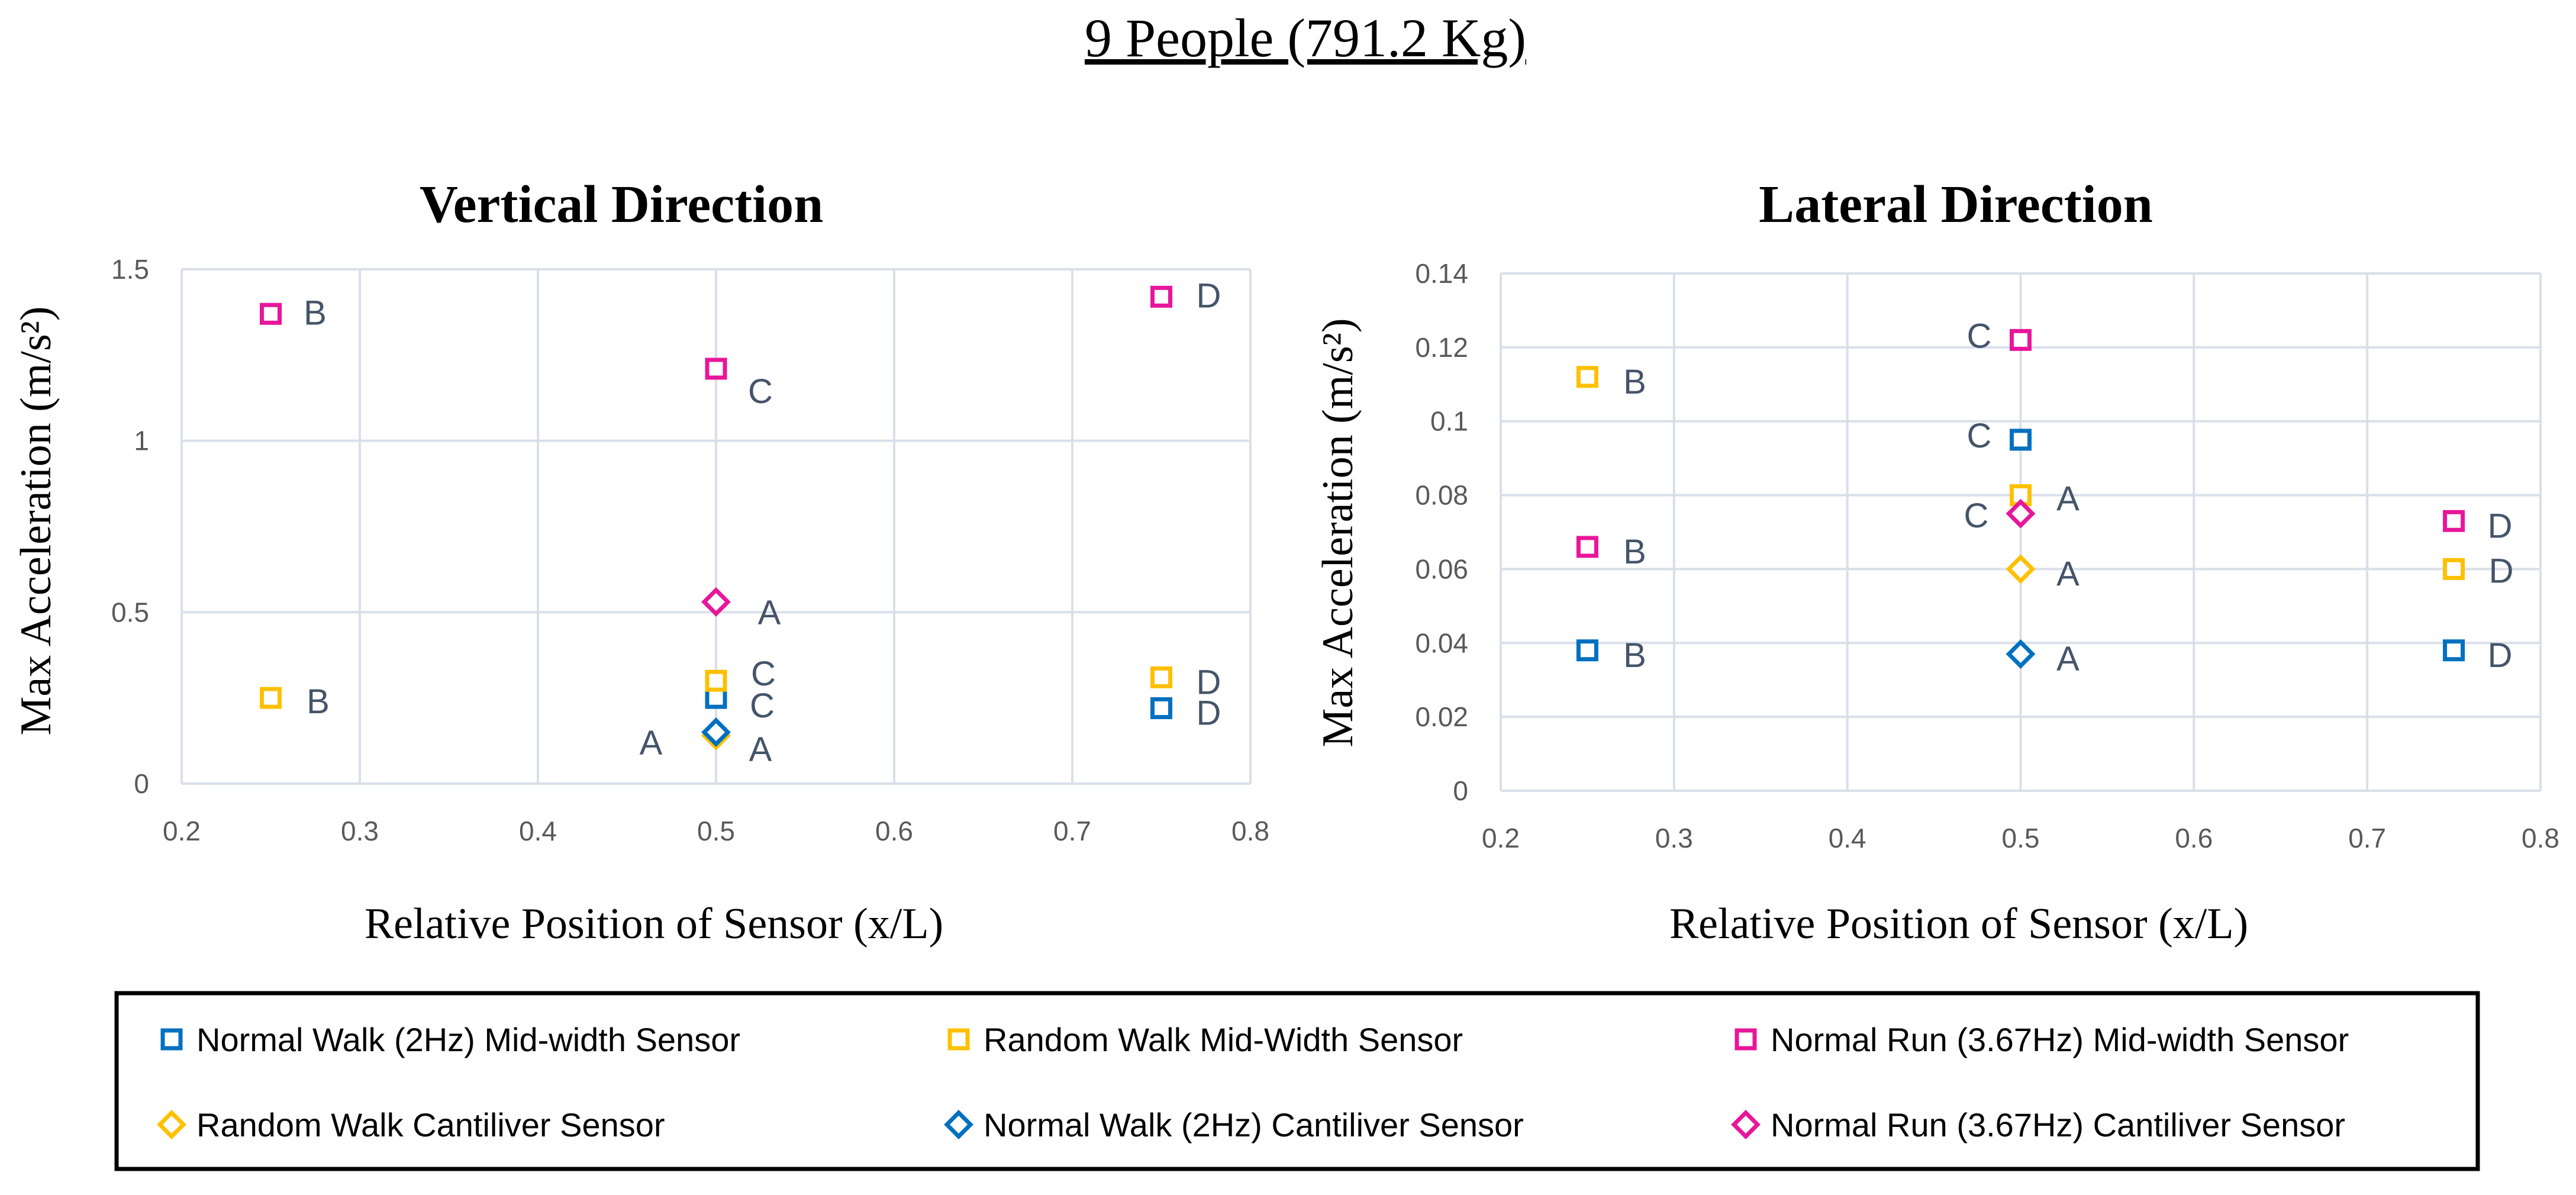 This screenshot has width=2576, height=1195. Describe the element at coordinates (1441, 348) in the screenshot. I see `y-tick-label: 0.12` at that location.